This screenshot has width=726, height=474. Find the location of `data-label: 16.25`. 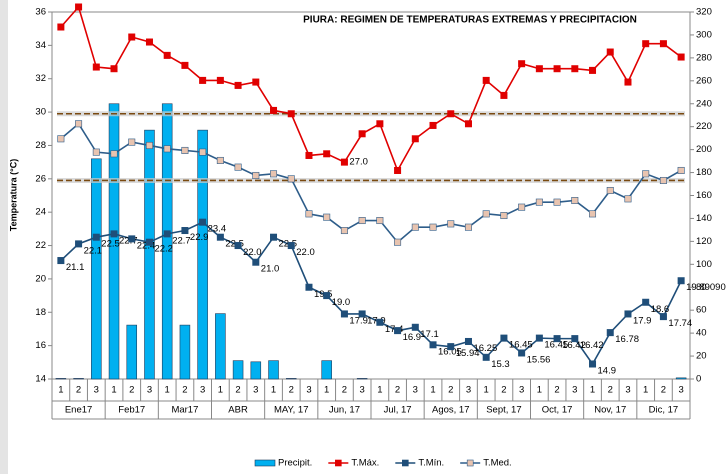

data-label: 16.25 is located at coordinates (485, 348).